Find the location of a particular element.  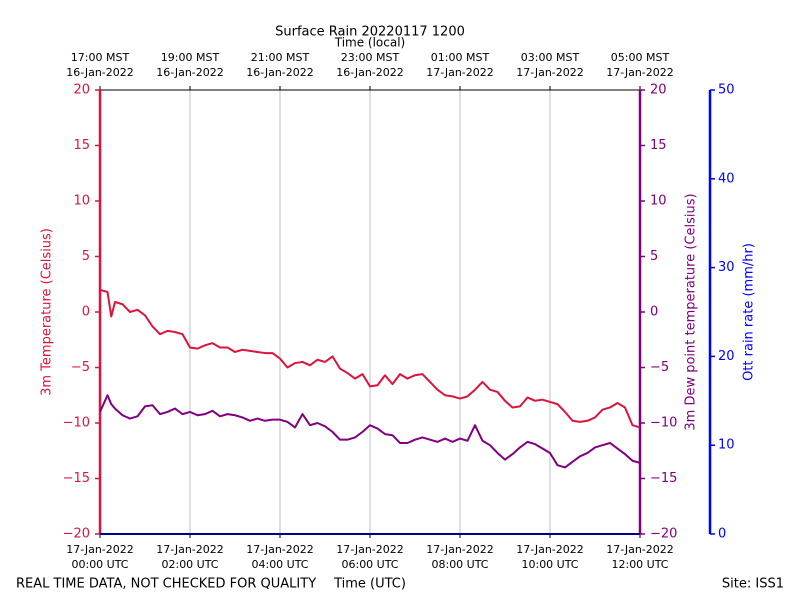

y-axis-title: 3m Temperature (Celsius) is located at coordinates (47, 312).